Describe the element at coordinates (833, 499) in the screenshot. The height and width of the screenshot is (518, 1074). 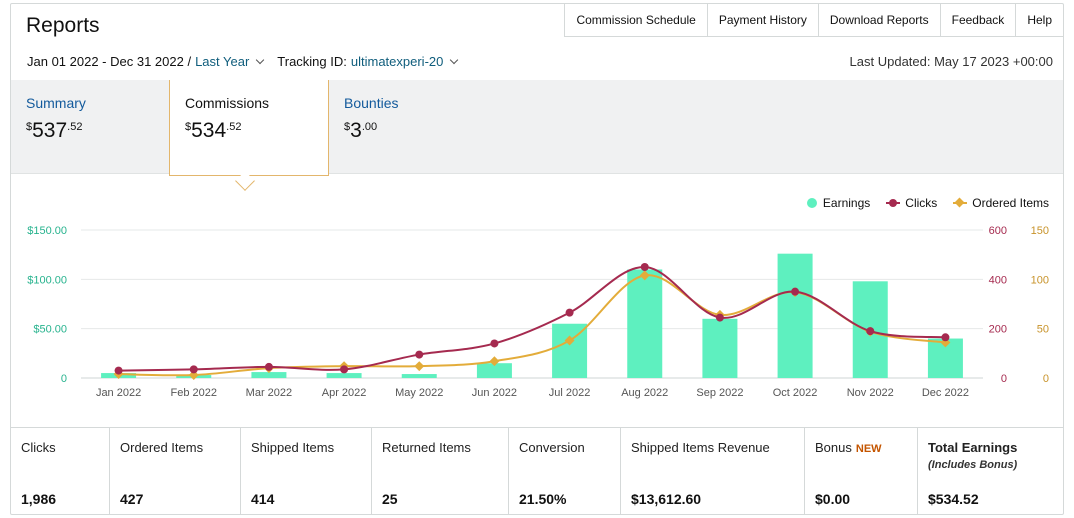
I see `stat-bonus-value: $0.00` at that location.